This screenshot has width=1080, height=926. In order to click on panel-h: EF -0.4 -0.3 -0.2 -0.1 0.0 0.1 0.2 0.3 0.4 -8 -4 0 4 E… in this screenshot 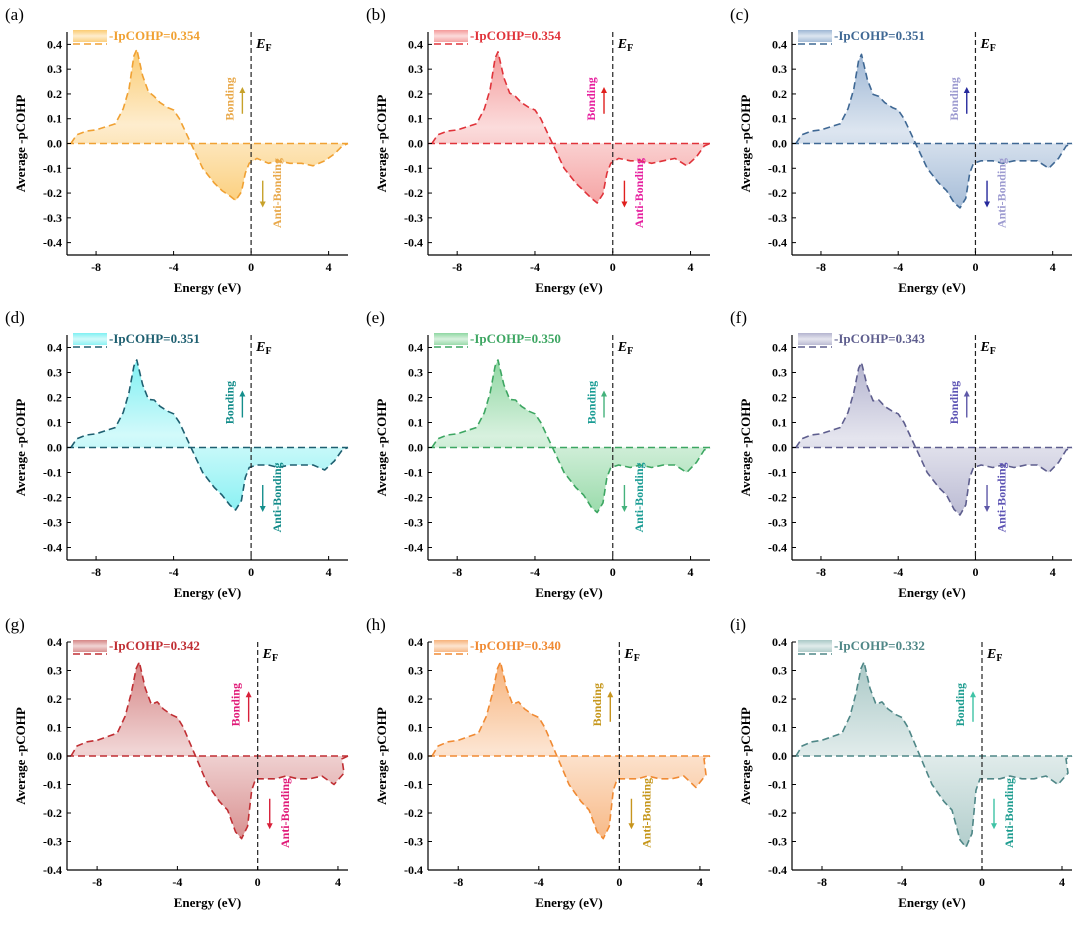, I will do `click(538, 762)`.